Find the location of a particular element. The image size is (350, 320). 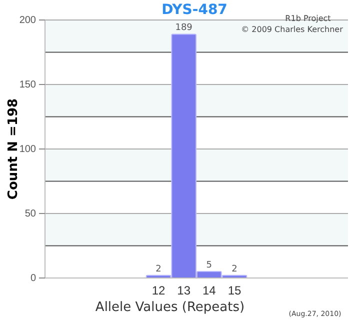

data-label: 189 is located at coordinates (184, 28).